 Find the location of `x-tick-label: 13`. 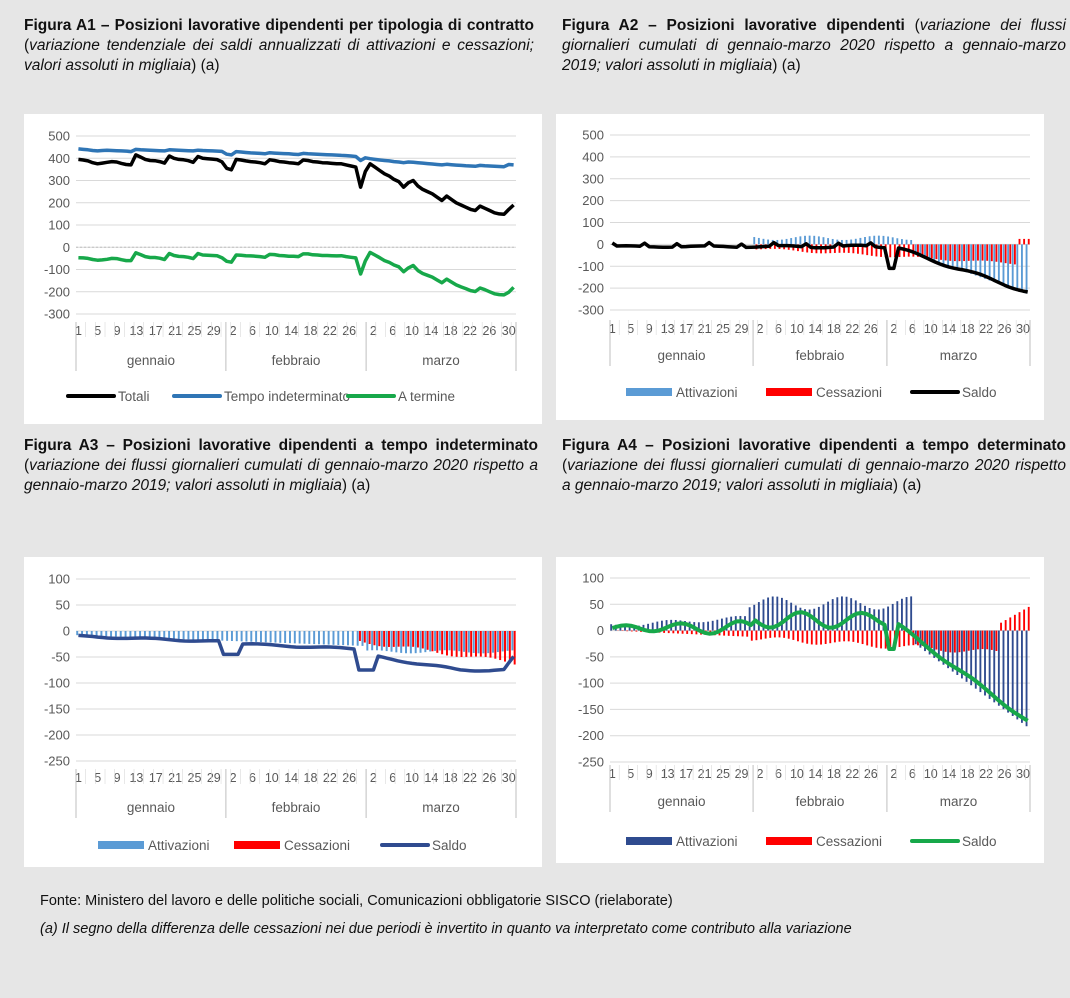

x-tick-label: 13 is located at coordinates (668, 774).